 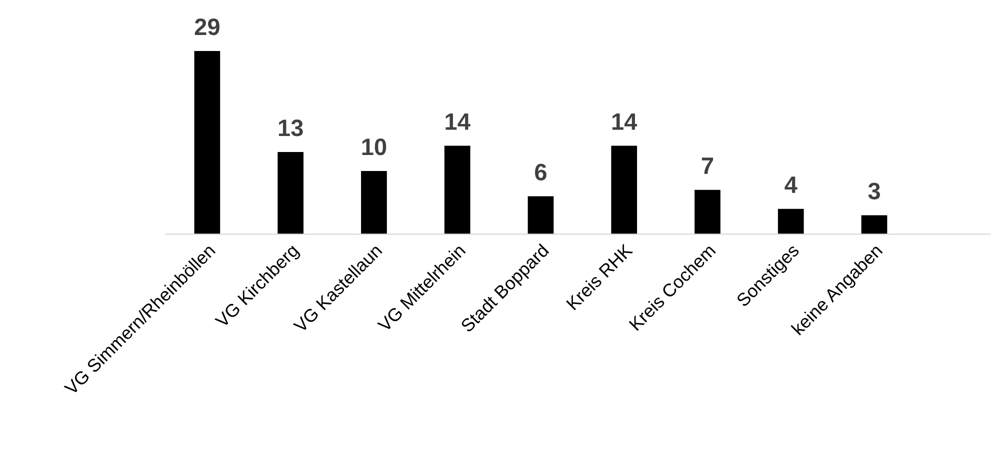 What do you see at coordinates (540, 172) in the screenshot?
I see `data-label: 6` at bounding box center [540, 172].